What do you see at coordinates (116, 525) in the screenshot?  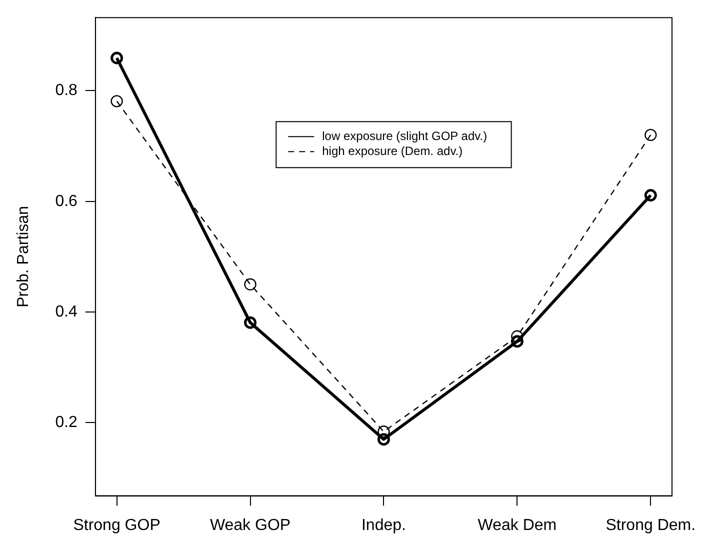 I see `x-tick-label: Strong GOP` at bounding box center [116, 525].